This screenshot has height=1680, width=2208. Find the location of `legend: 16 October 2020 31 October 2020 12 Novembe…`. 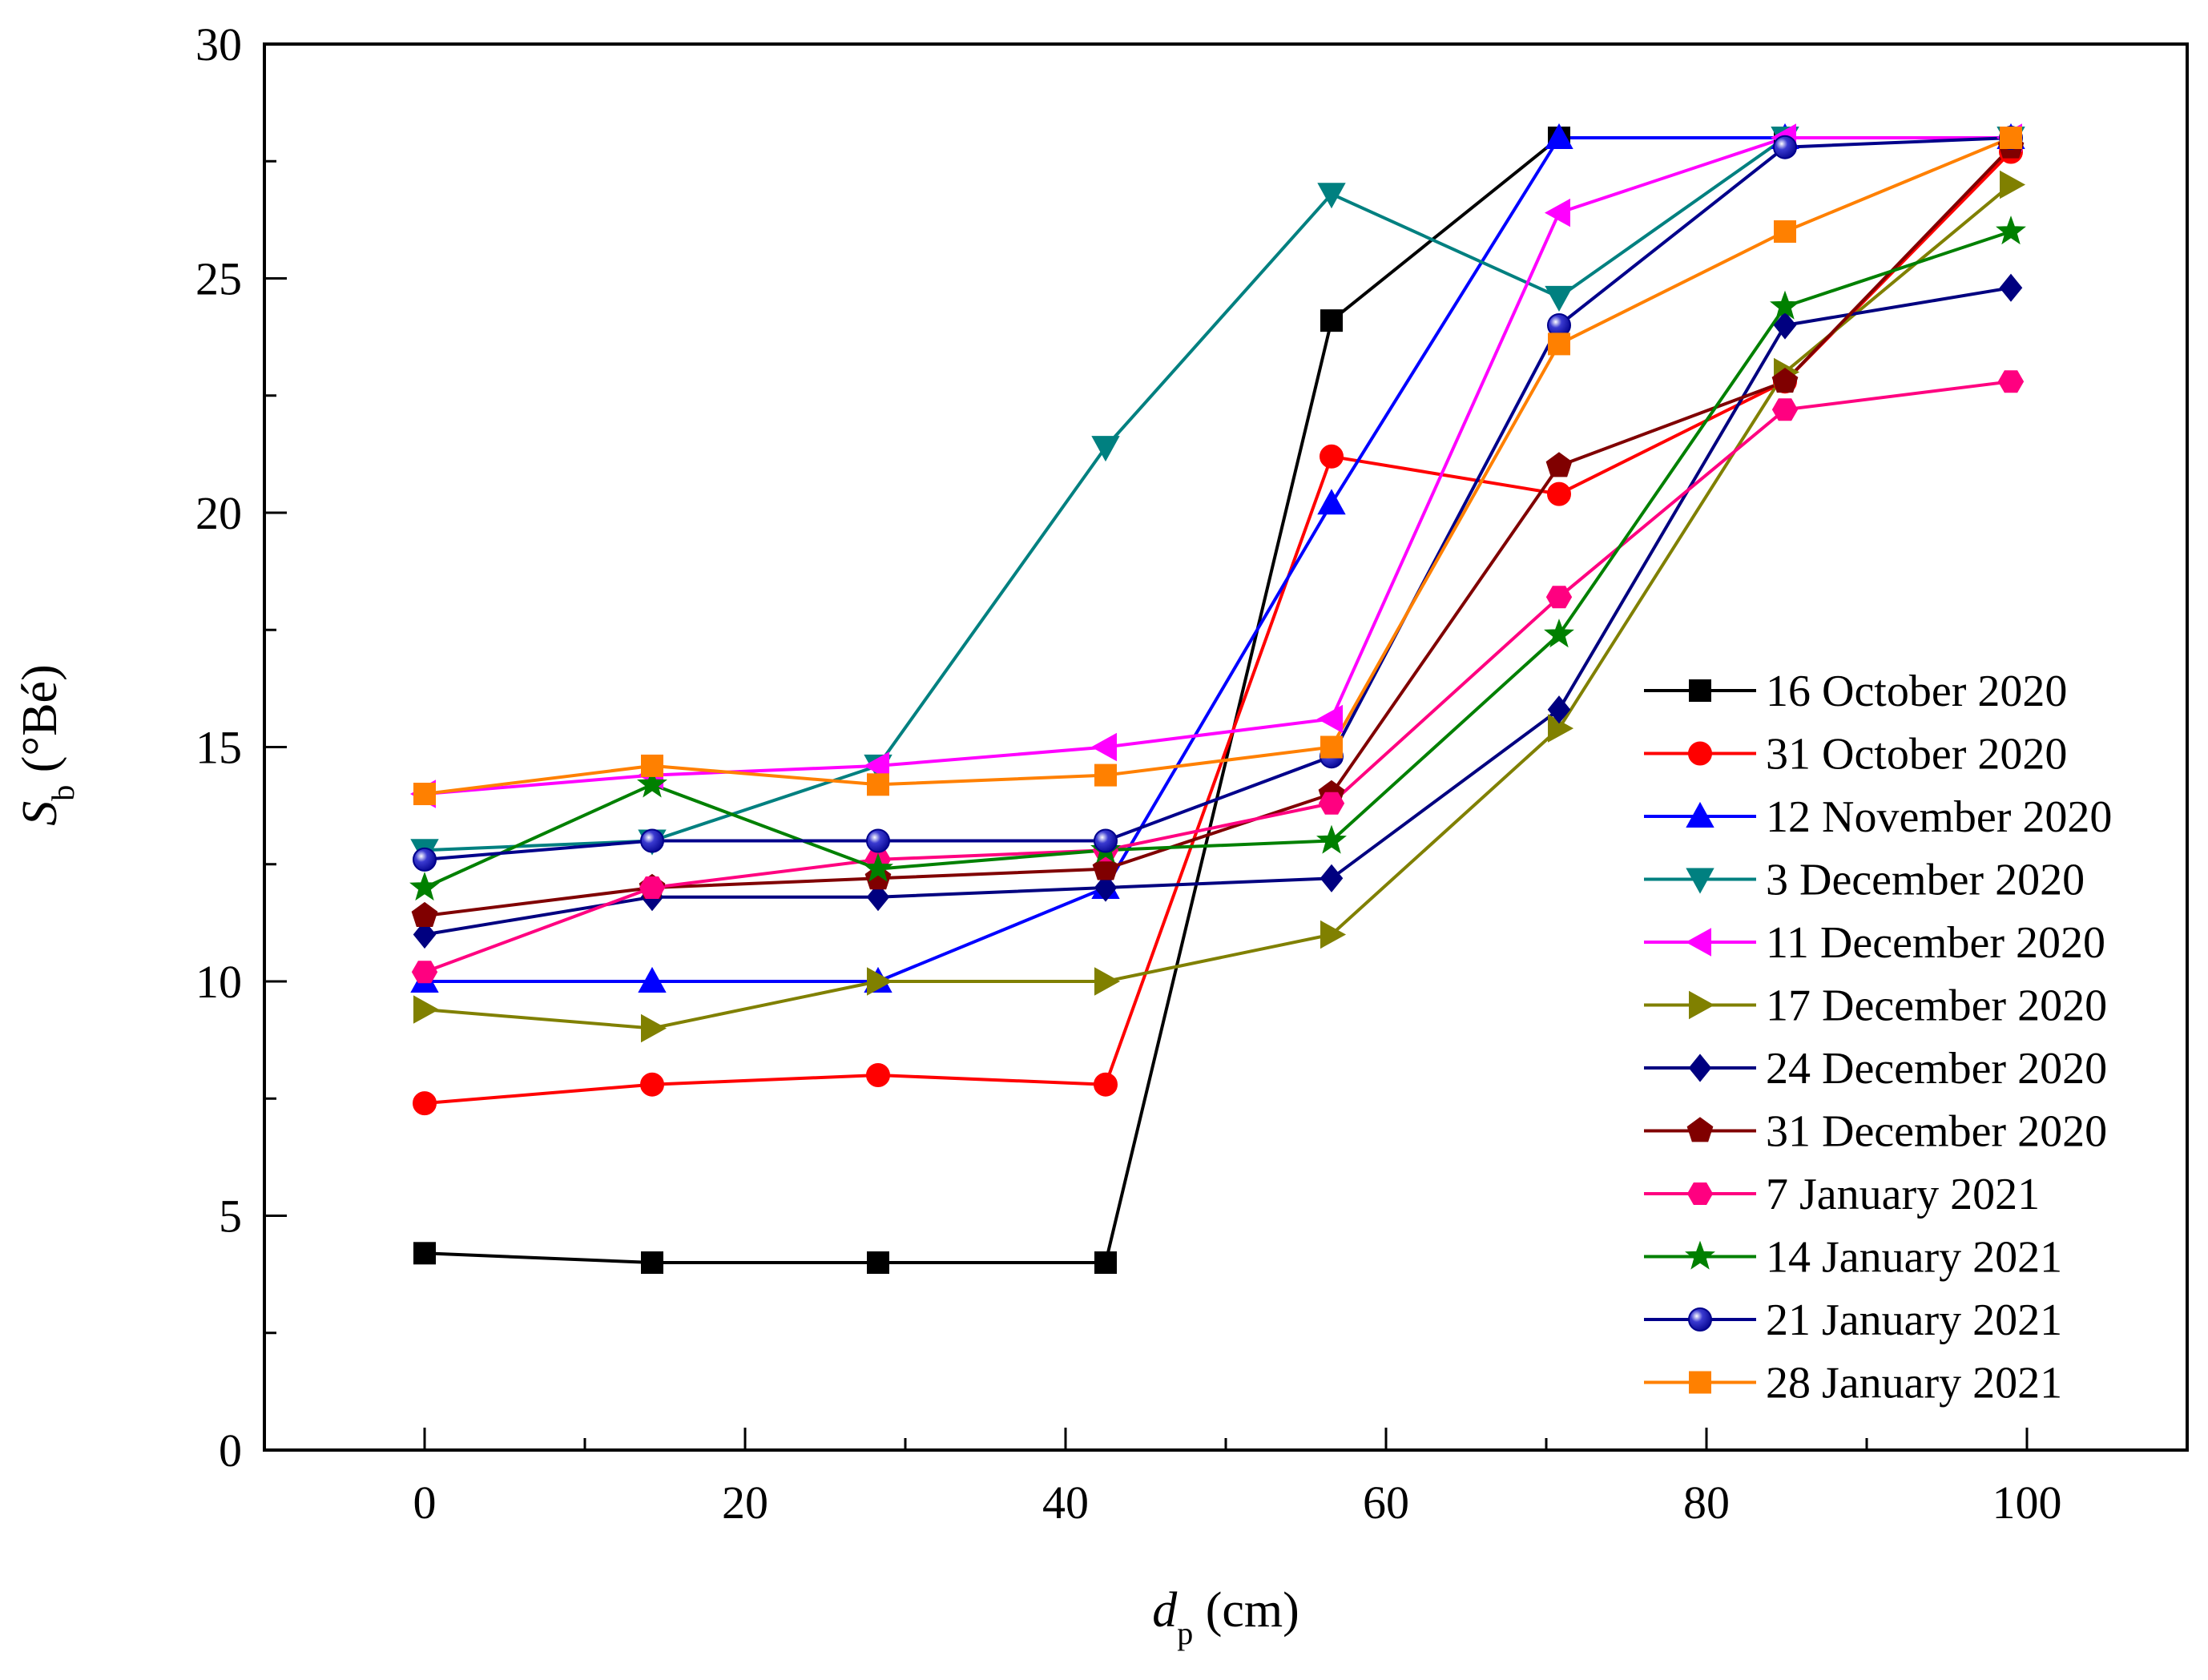

legend: 16 October 2020 31 October 2020 12 Novembe… is located at coordinates (1878, 1037).